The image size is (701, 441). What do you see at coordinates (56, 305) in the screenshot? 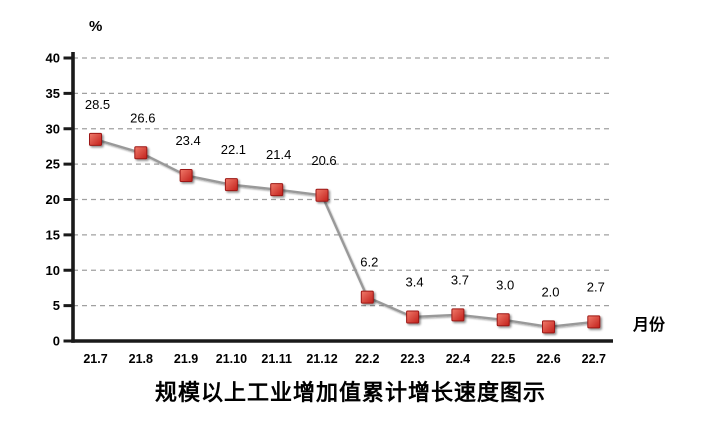
I see `y-axis-tick-label: 5` at bounding box center [56, 305].